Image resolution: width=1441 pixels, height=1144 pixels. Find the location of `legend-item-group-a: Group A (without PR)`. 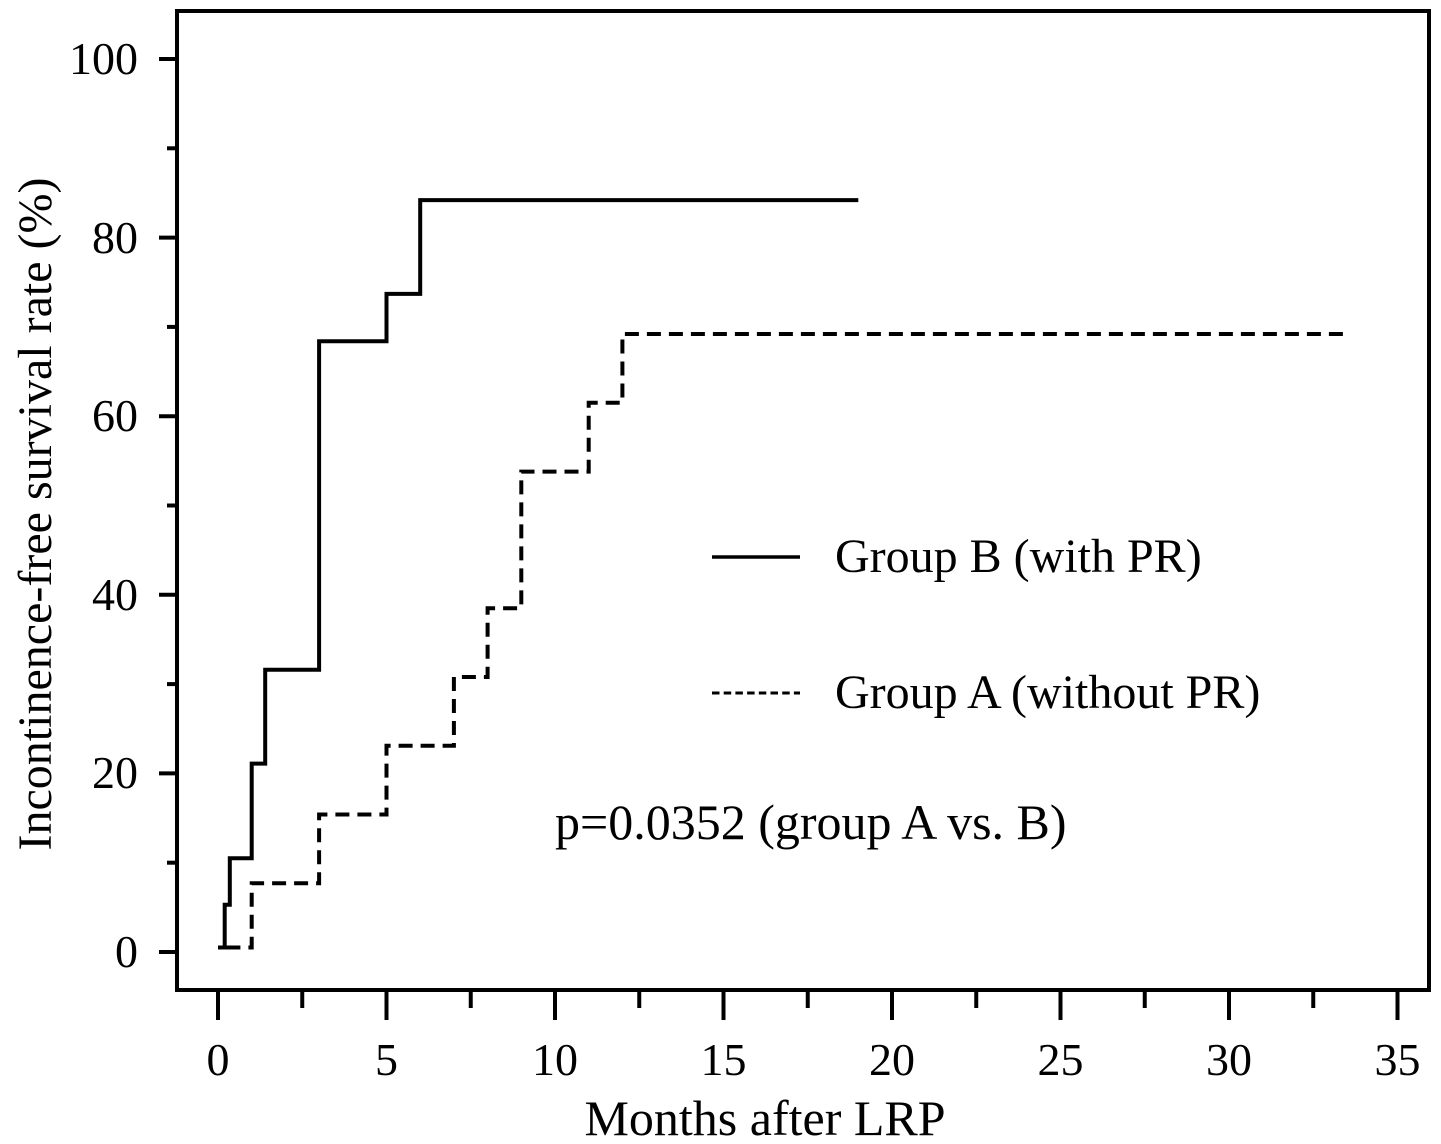

legend-item-group-a: Group A (without PR) is located at coordinates (986, 693).